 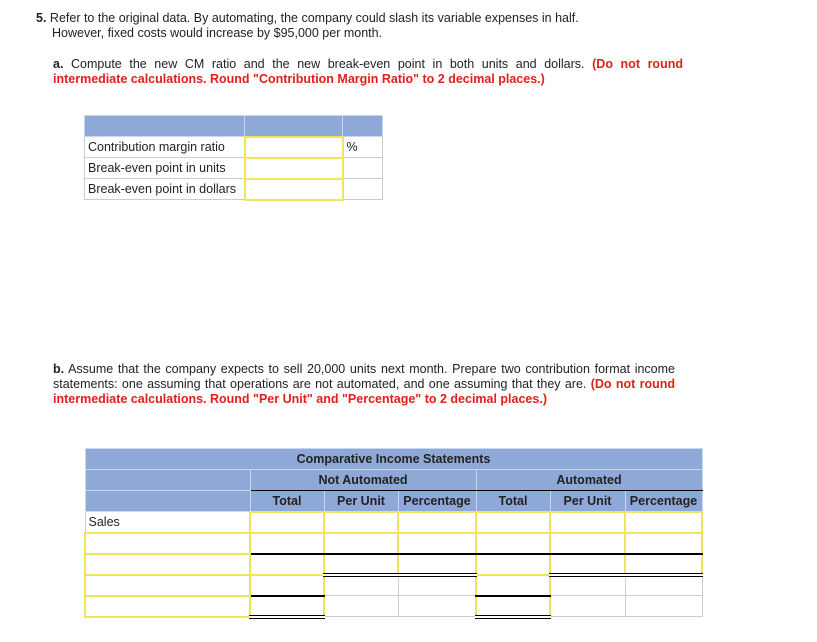 What do you see at coordinates (59, 369) in the screenshot?
I see `part-b-letter: b.` at bounding box center [59, 369].